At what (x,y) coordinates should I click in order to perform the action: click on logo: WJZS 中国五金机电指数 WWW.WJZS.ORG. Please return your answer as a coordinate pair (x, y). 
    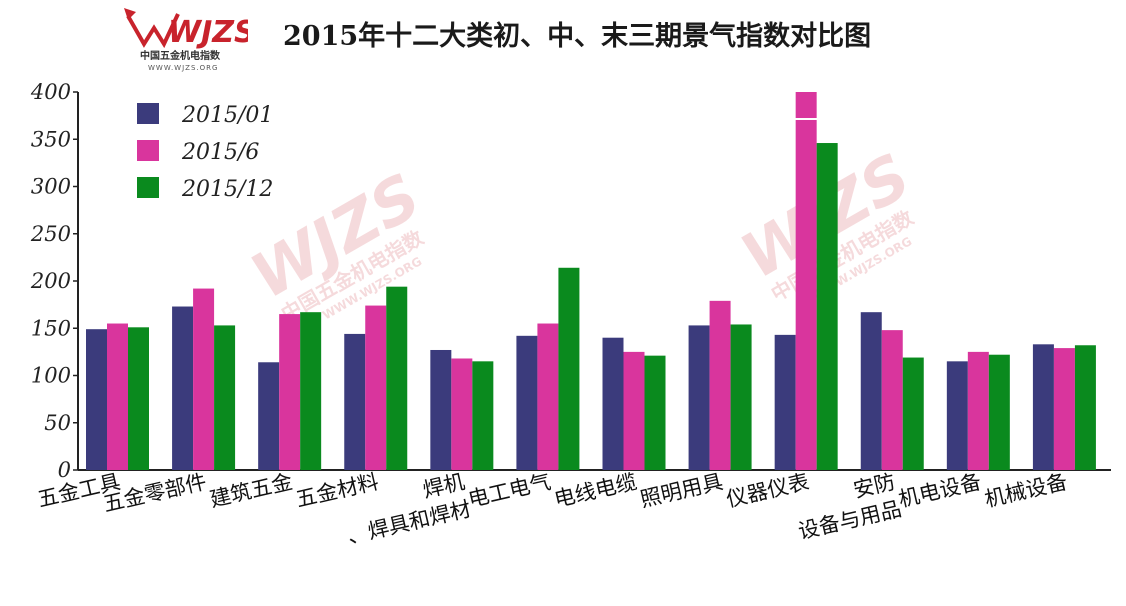
    Looking at the image, I should click on (187, 39).